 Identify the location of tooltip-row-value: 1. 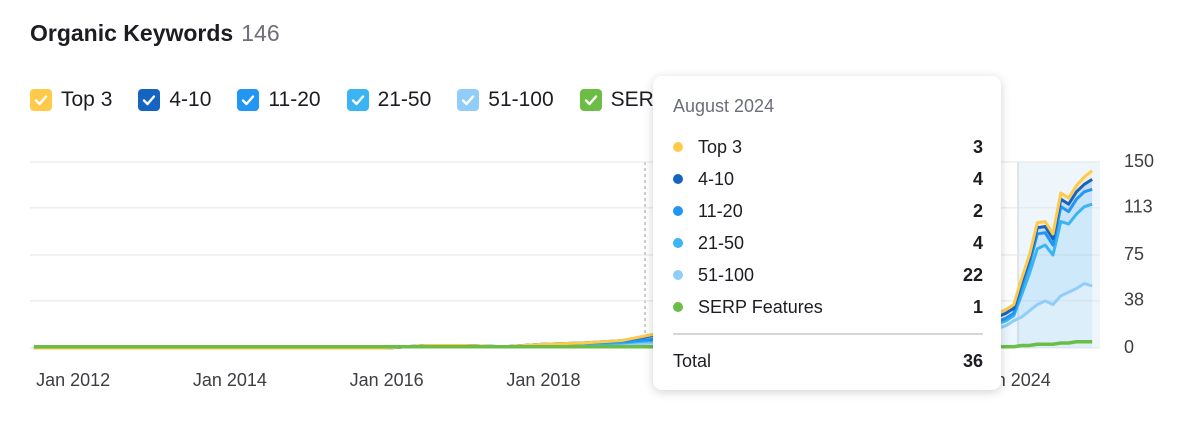
(977, 306).